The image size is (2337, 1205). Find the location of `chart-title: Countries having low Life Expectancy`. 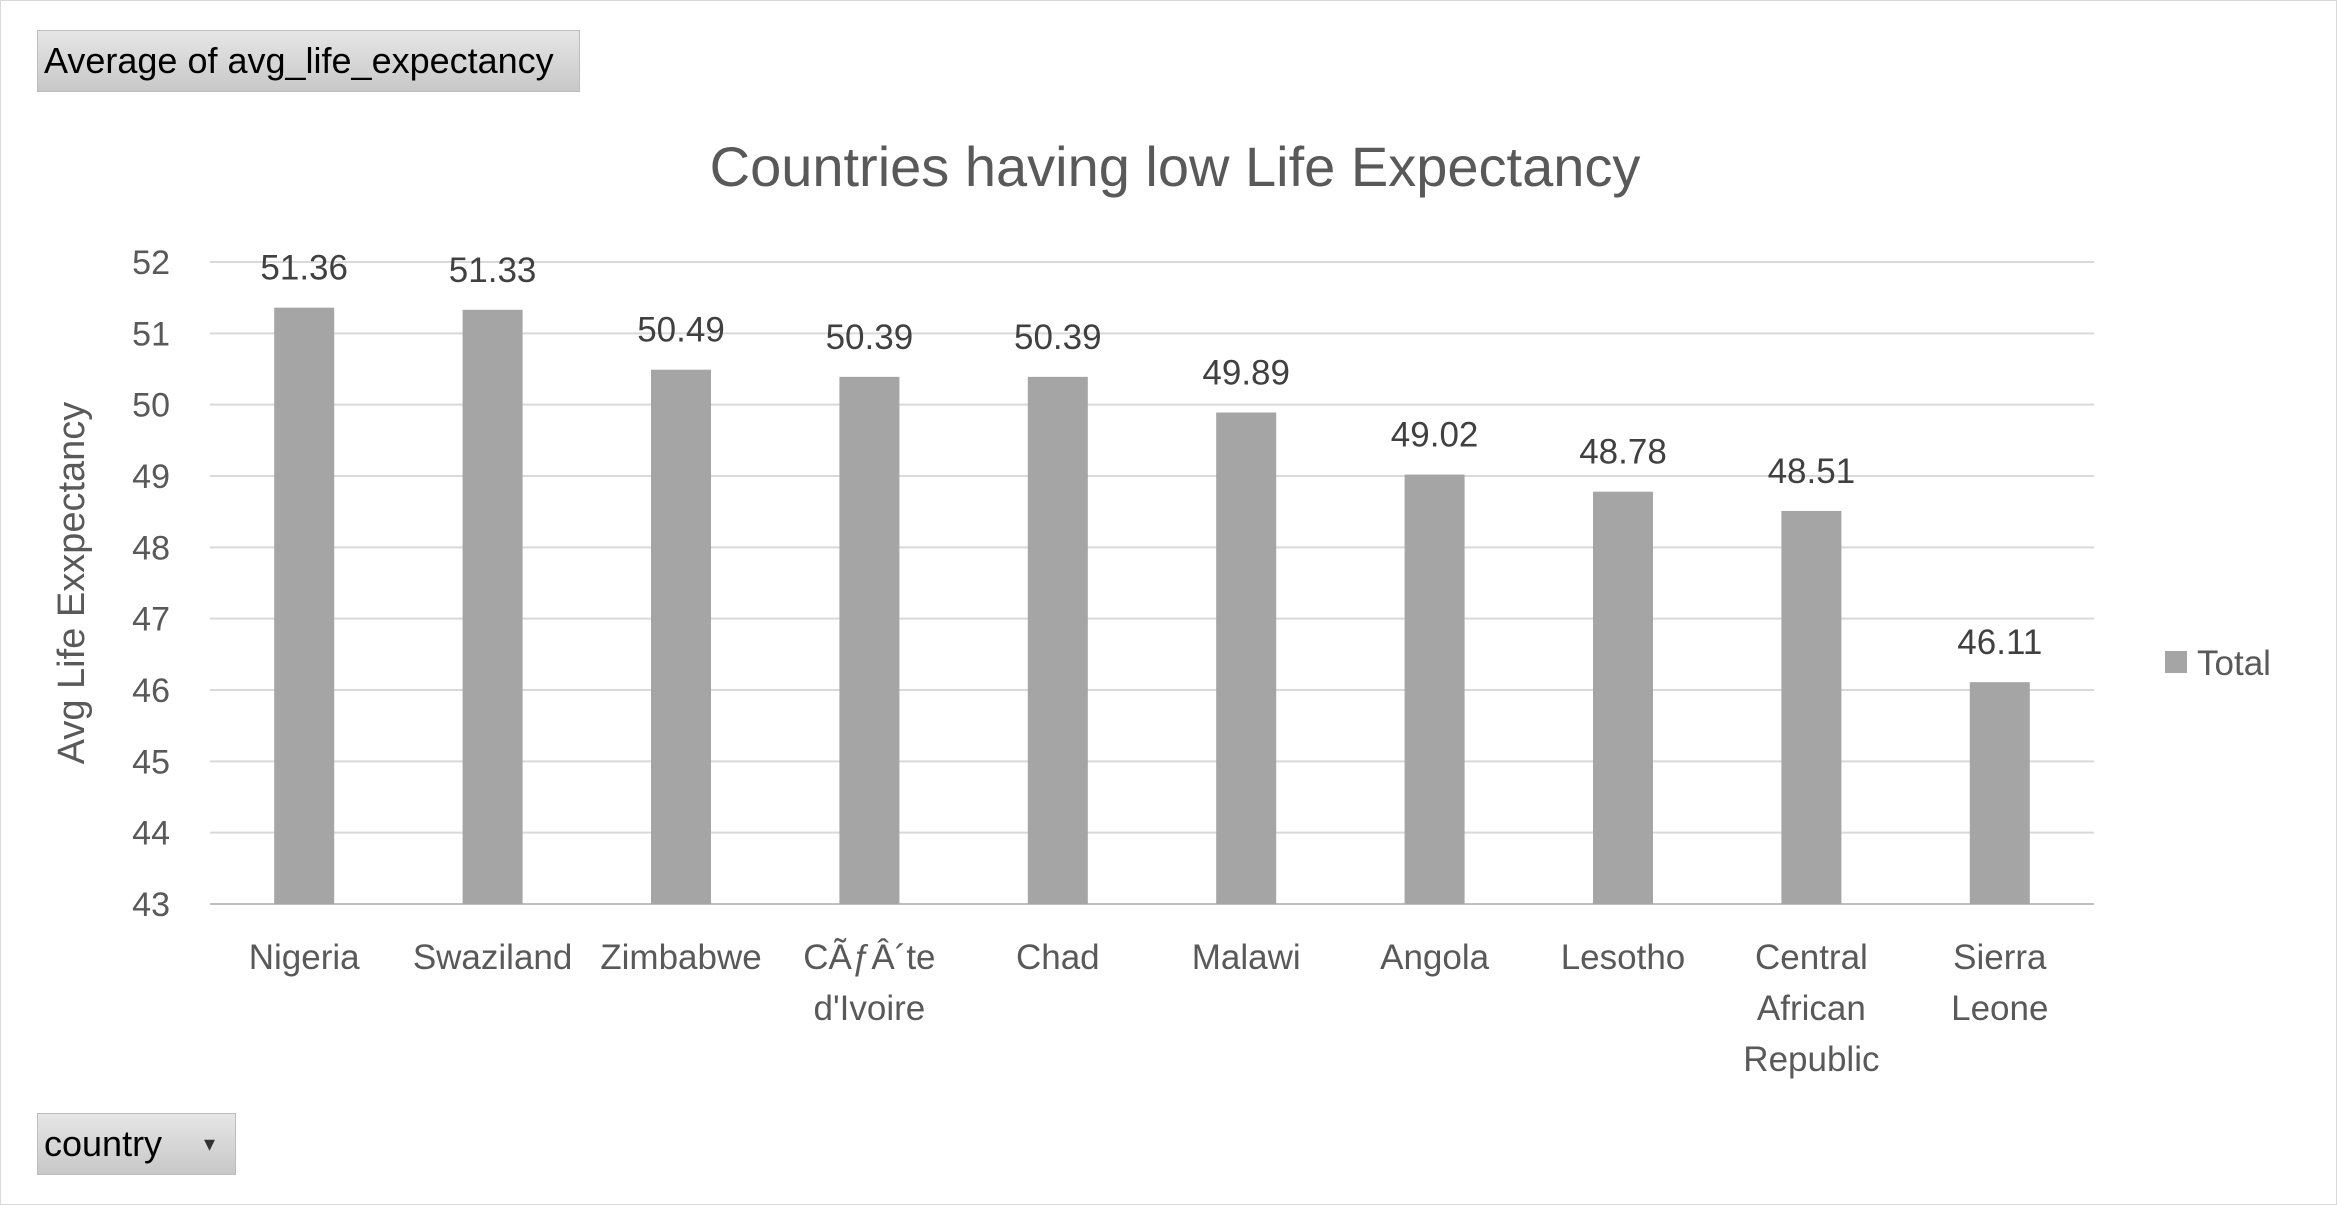

chart-title: Countries having low Life Expectancy is located at coordinates (1175, 166).